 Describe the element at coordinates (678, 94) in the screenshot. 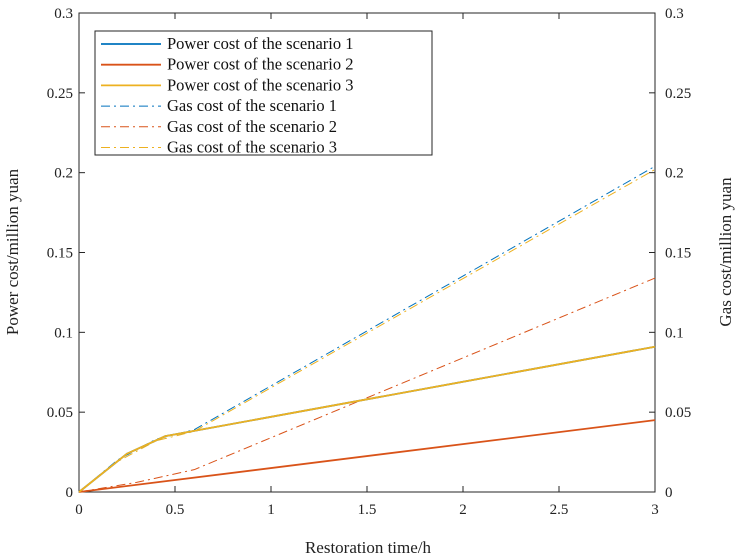

I see `right-y-tick-label: 0.25` at that location.